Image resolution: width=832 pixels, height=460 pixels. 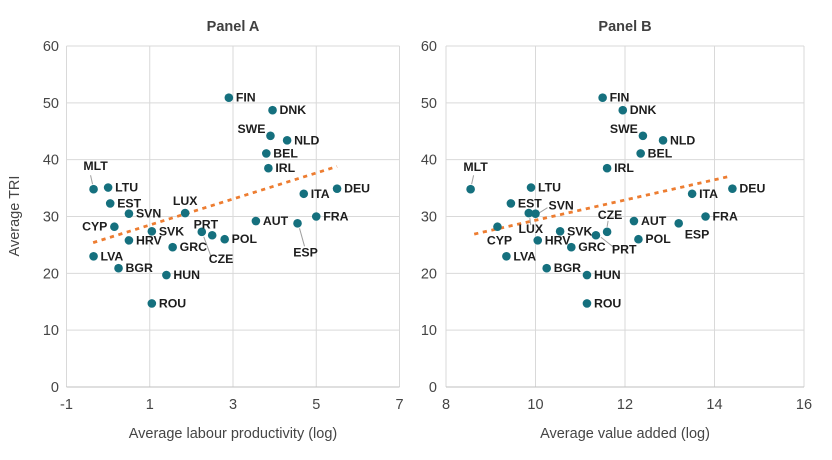 I want to click on leader-line-ESP, so click(x=302, y=237).